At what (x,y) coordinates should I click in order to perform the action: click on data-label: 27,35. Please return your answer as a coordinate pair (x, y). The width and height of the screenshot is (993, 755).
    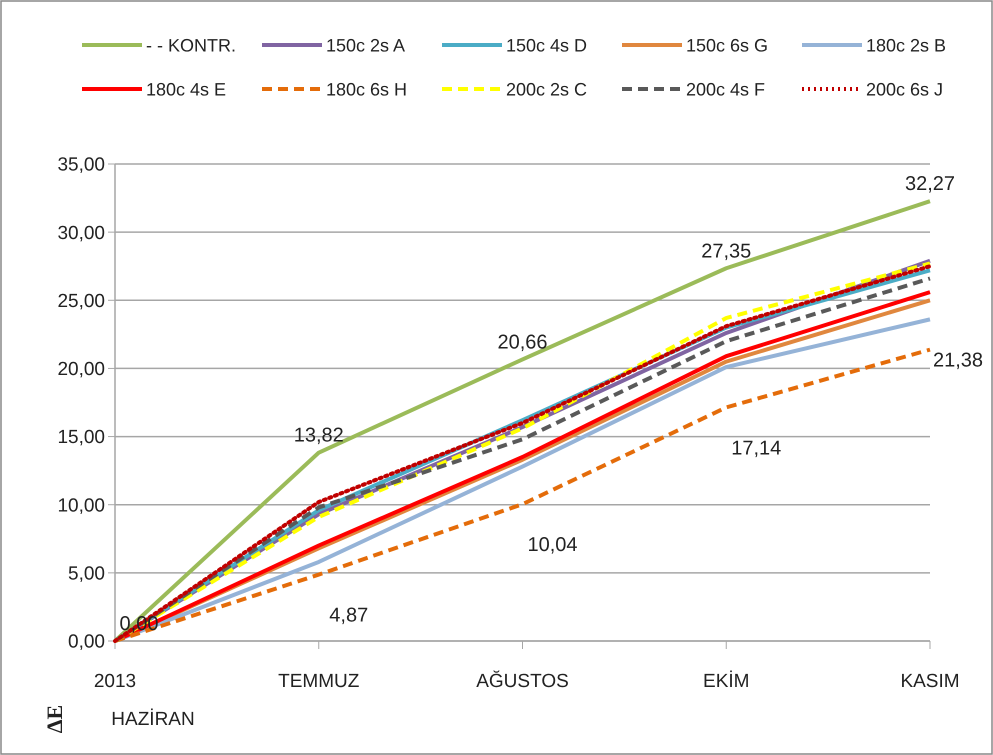
    Looking at the image, I should click on (726, 251).